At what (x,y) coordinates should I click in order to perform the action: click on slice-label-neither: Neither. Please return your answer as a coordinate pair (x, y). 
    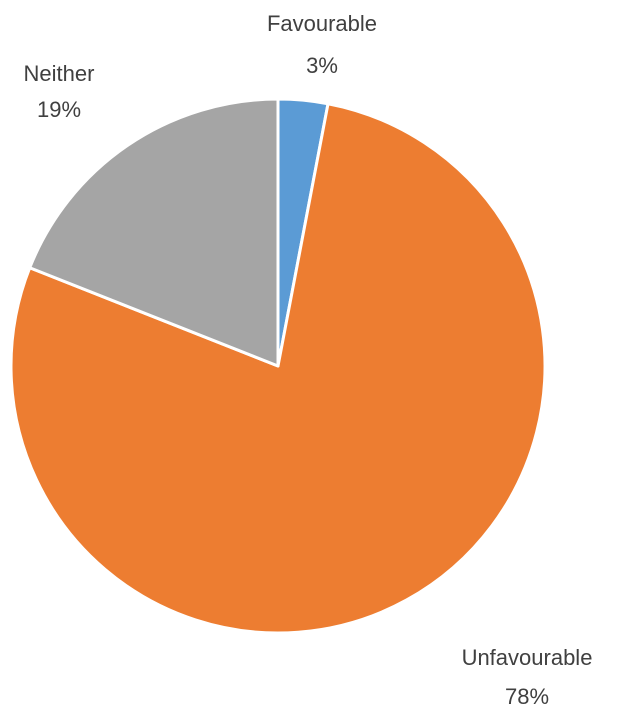
    Looking at the image, I should click on (59, 73).